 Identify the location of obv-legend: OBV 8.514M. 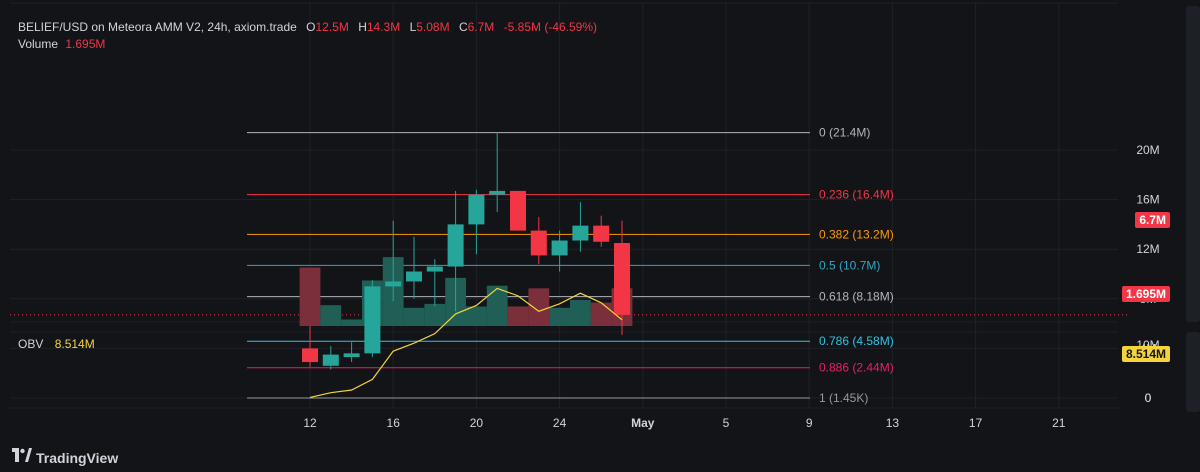
(56, 344).